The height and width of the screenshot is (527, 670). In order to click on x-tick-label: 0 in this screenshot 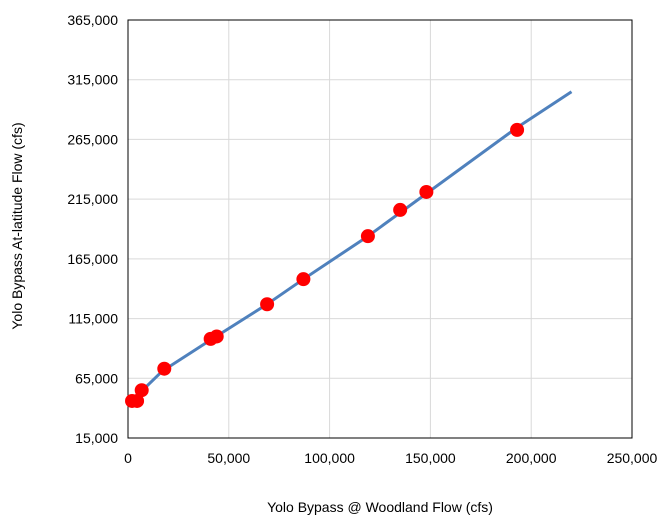, I will do `click(128, 458)`.